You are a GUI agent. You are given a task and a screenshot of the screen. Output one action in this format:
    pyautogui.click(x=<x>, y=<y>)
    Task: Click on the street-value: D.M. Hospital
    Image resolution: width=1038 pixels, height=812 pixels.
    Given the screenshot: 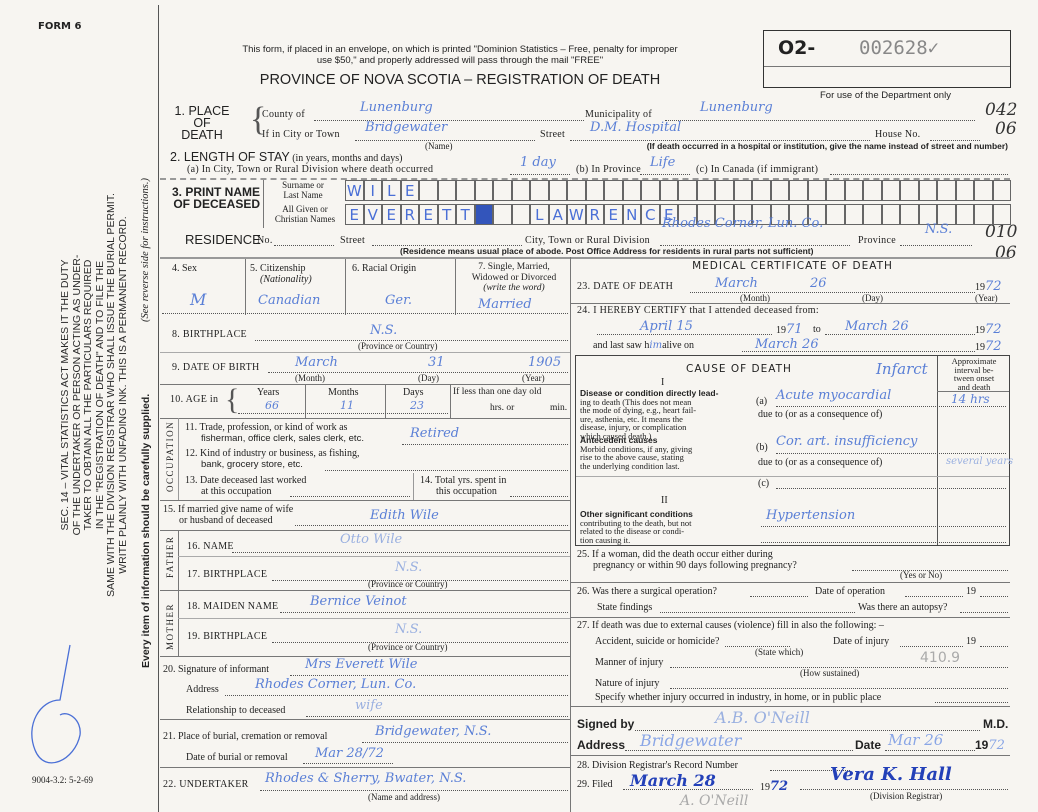 What is the action you would take?
    pyautogui.click(x=636, y=127)
    